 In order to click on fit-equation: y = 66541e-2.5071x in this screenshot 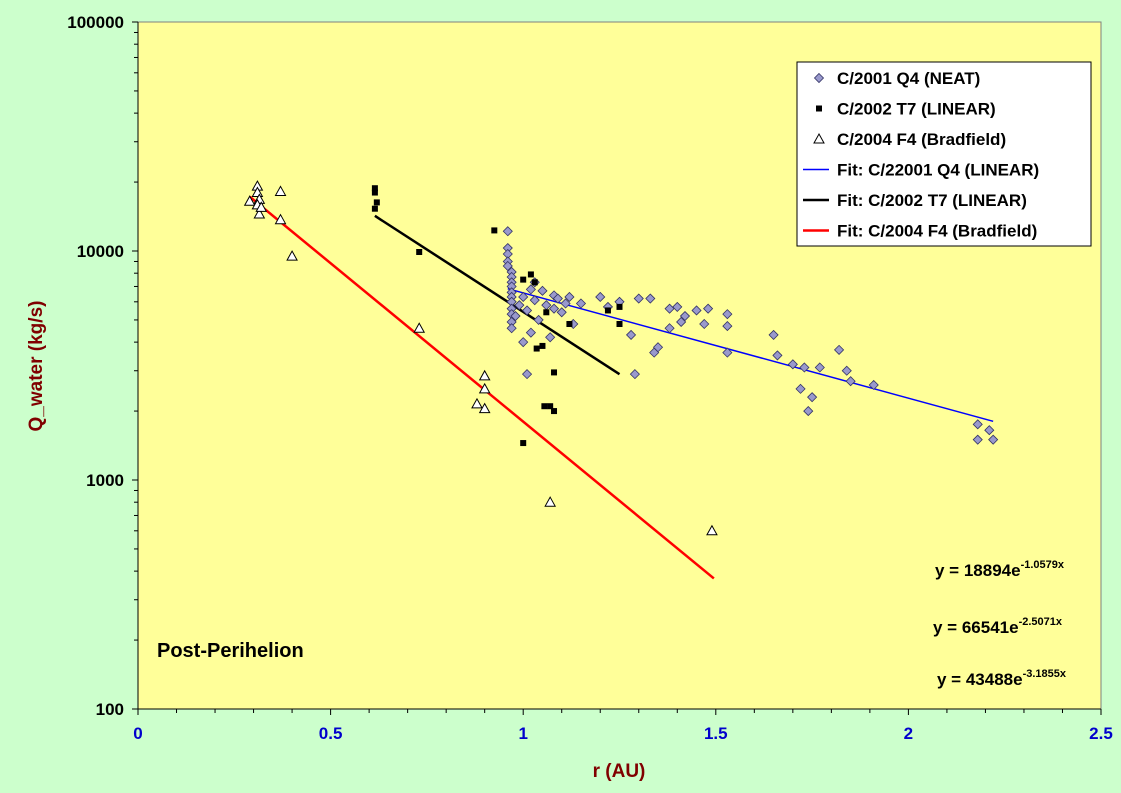, I will do `click(998, 626)`.